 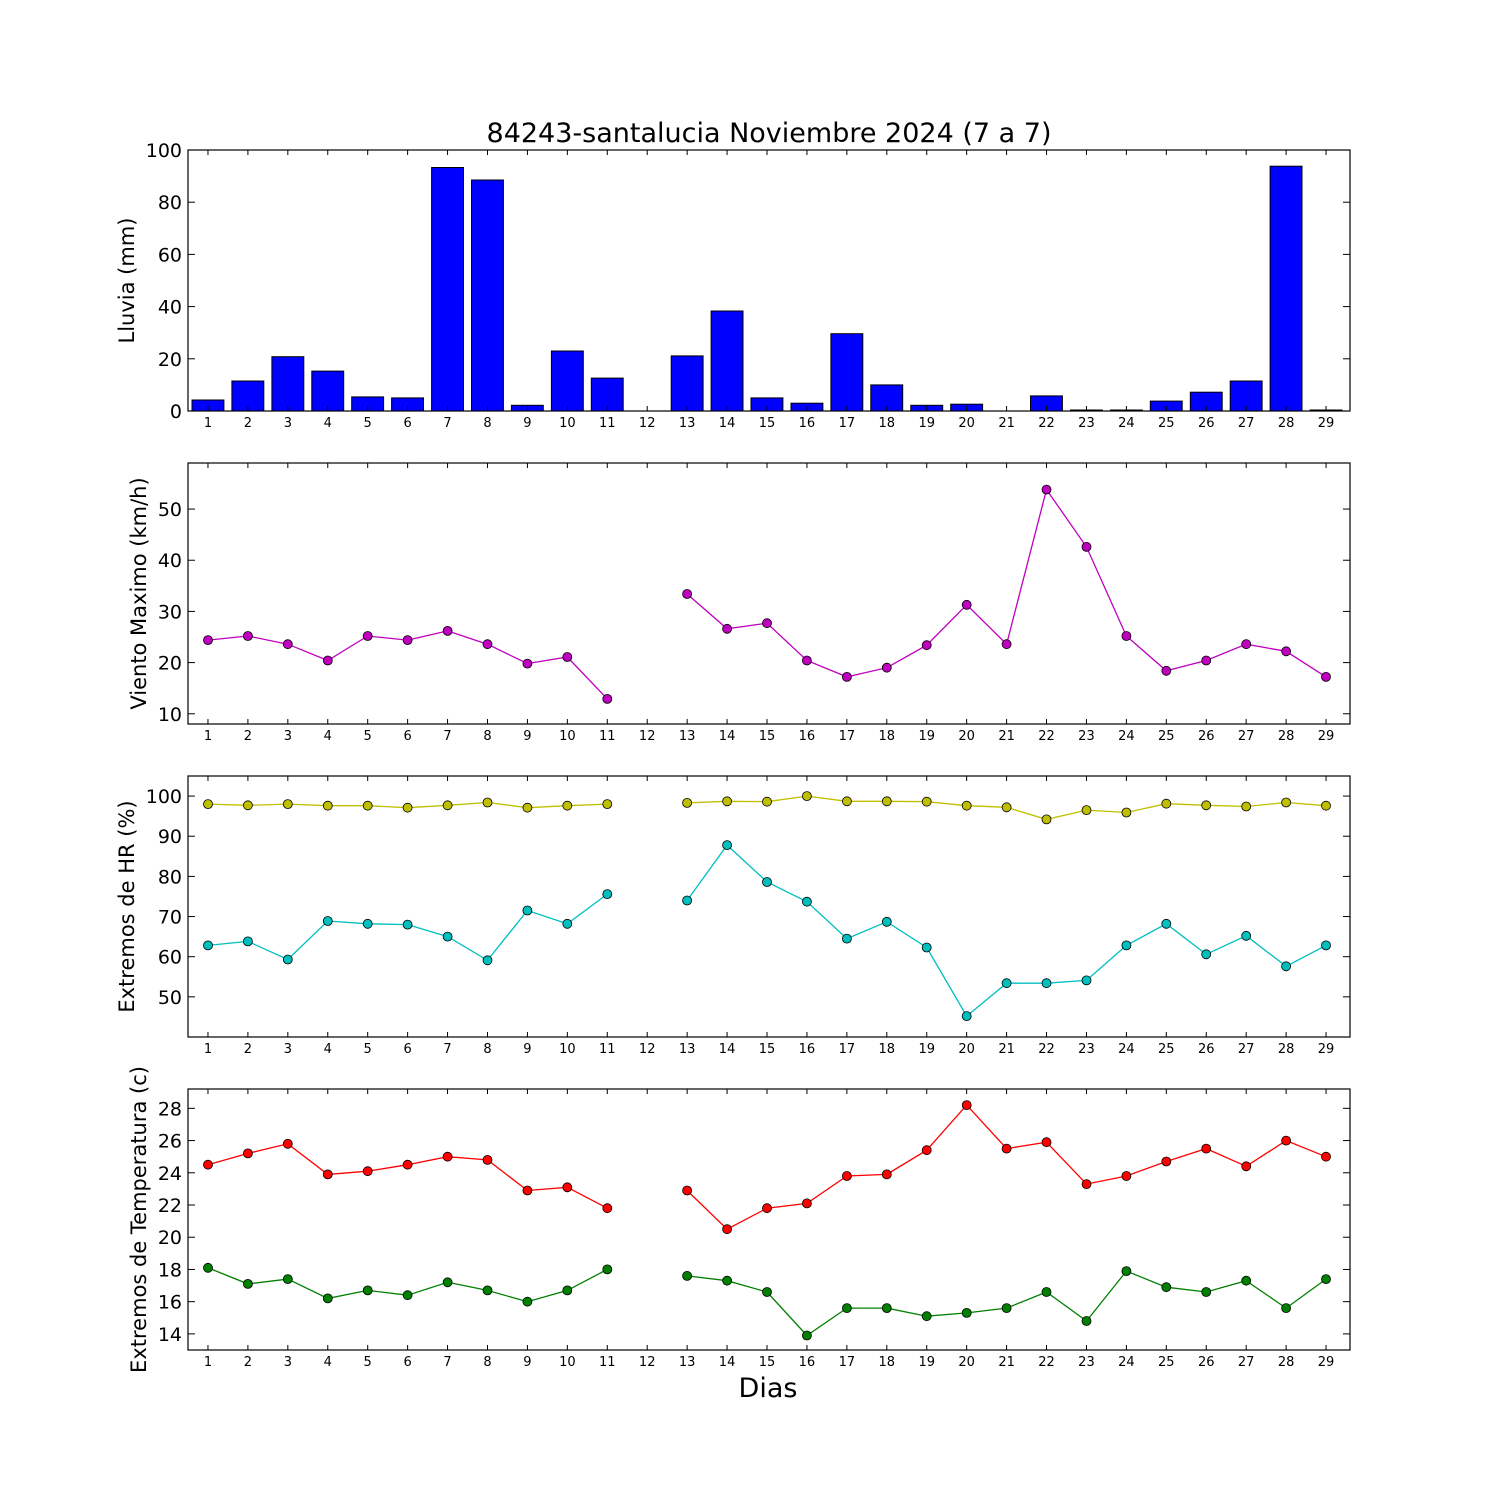 I want to click on plot-frame, so click(x=769, y=906).